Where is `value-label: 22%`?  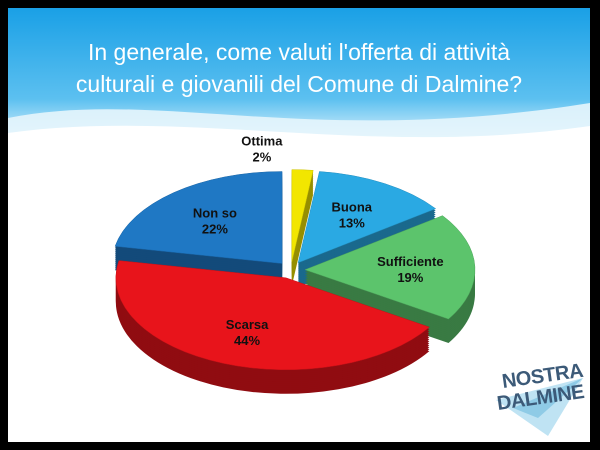
value-label: 22% is located at coordinates (215, 229).